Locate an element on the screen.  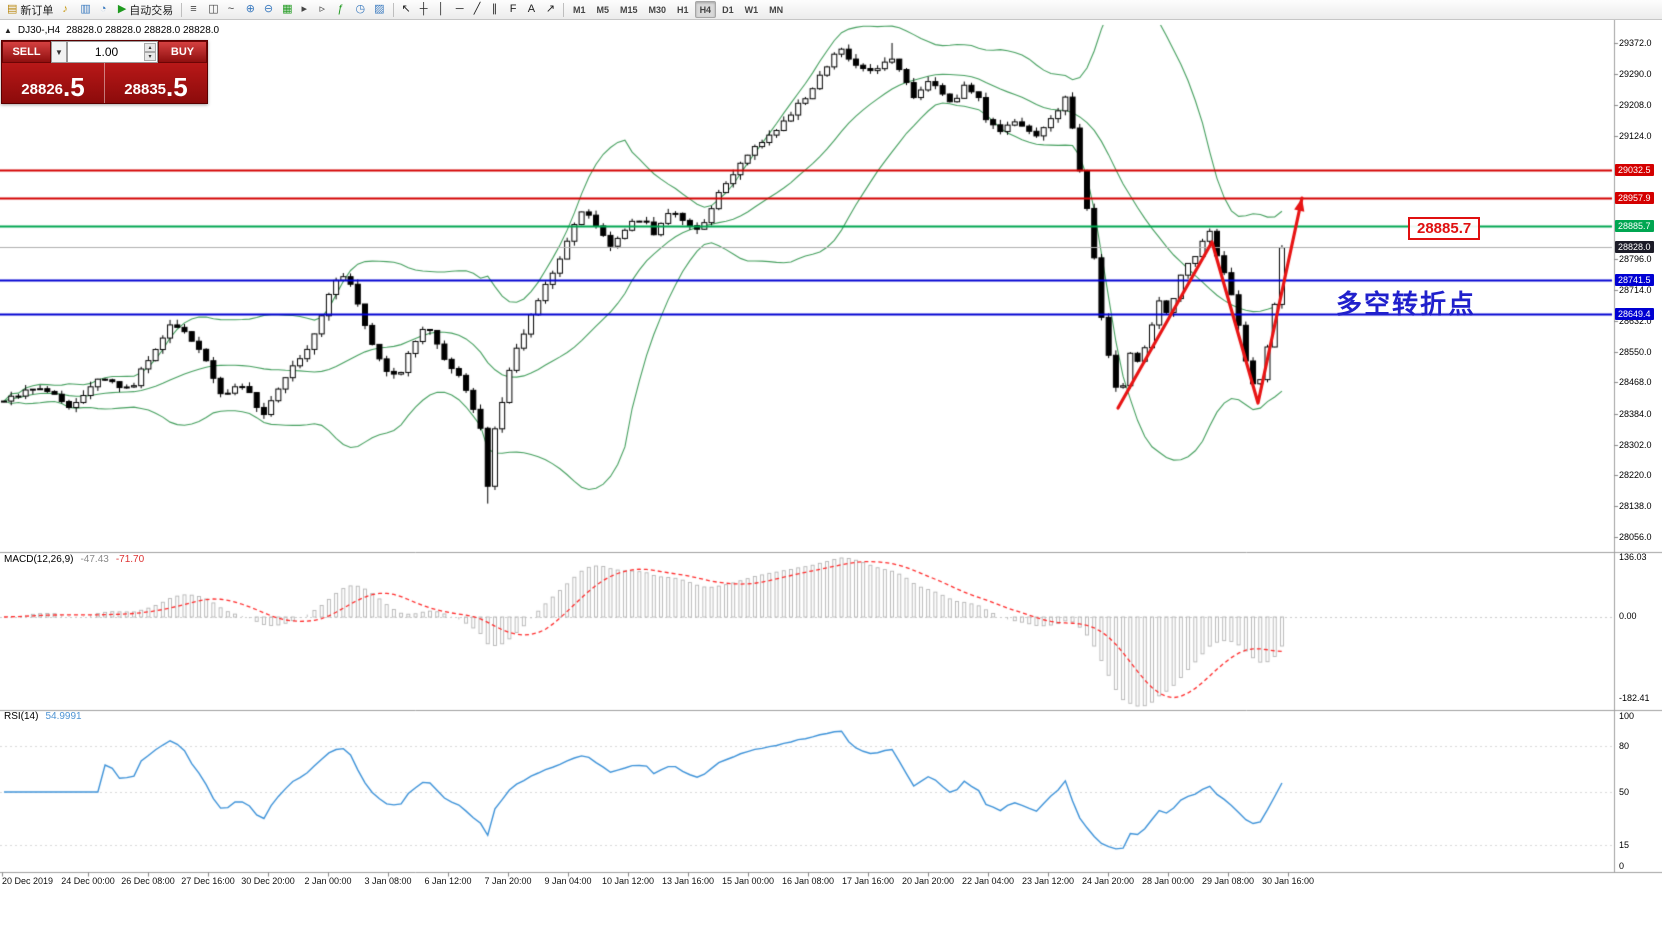
tile-windows-button: ▦ is located at coordinates (287, 9).